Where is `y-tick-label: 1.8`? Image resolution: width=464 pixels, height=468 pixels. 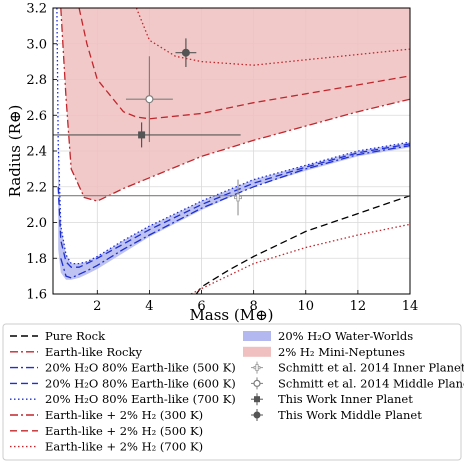
y-tick-label: 1.8 is located at coordinates (36, 259).